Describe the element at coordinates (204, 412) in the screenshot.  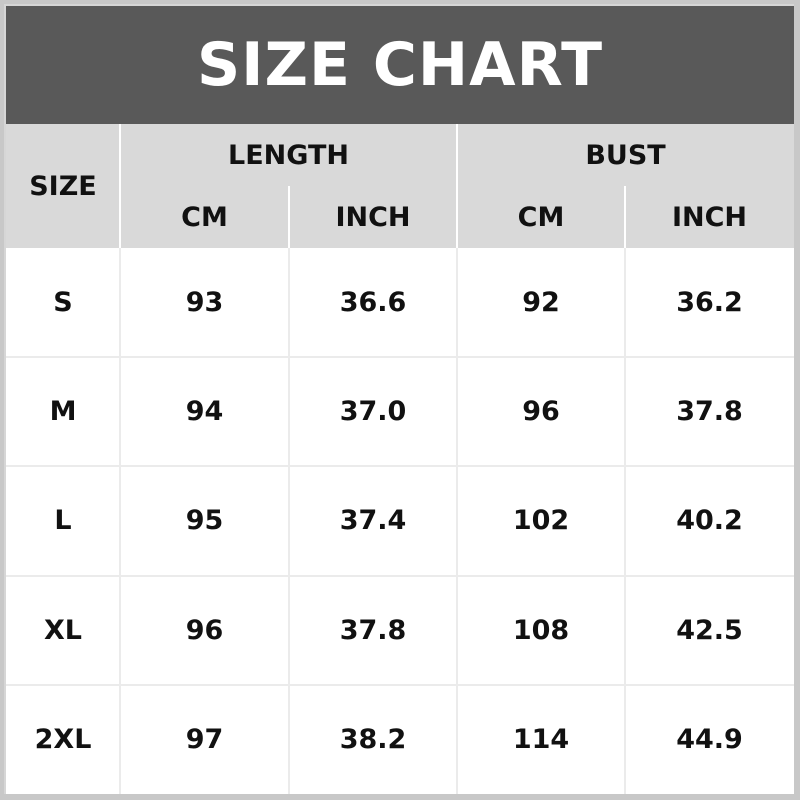
I see `table-cell: 94` at that location.